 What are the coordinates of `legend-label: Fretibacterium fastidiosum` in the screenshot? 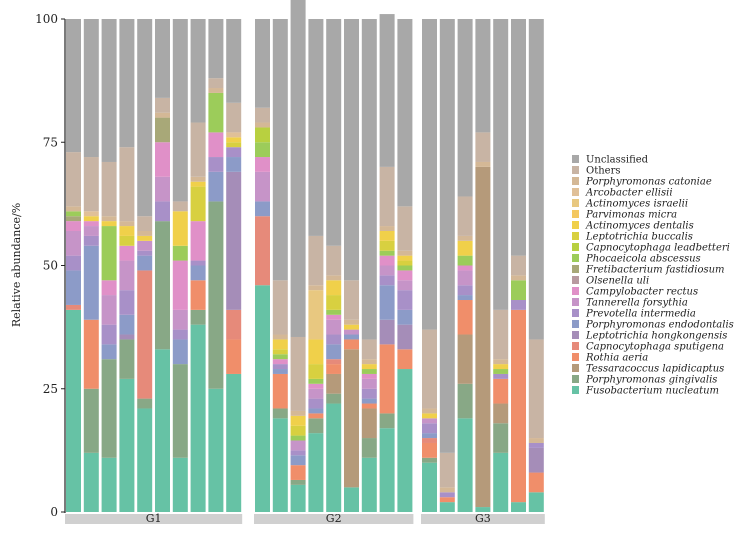 It's located at (655, 270).